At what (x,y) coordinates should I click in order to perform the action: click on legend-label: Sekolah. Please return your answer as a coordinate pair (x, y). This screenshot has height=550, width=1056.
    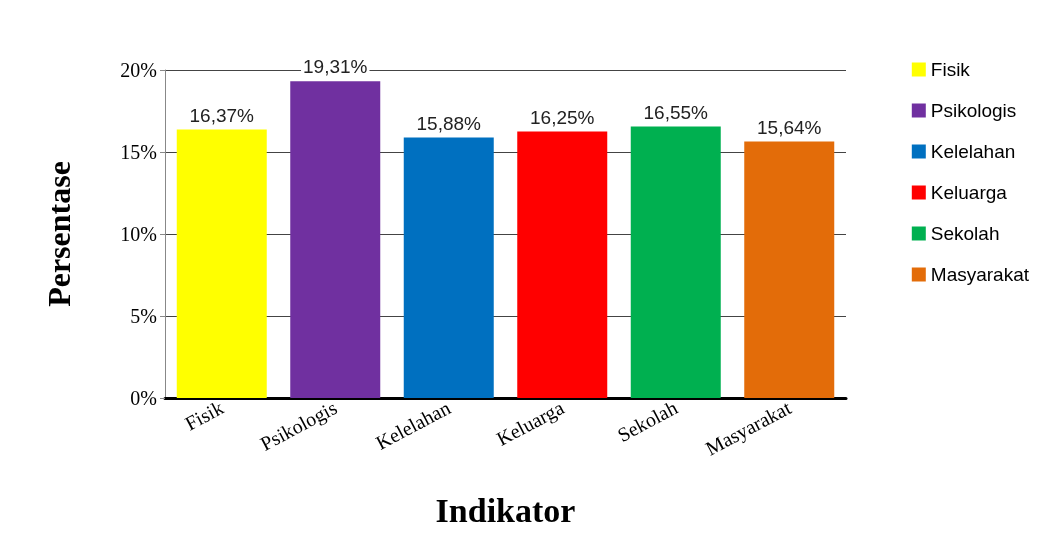
    Looking at the image, I should click on (965, 233).